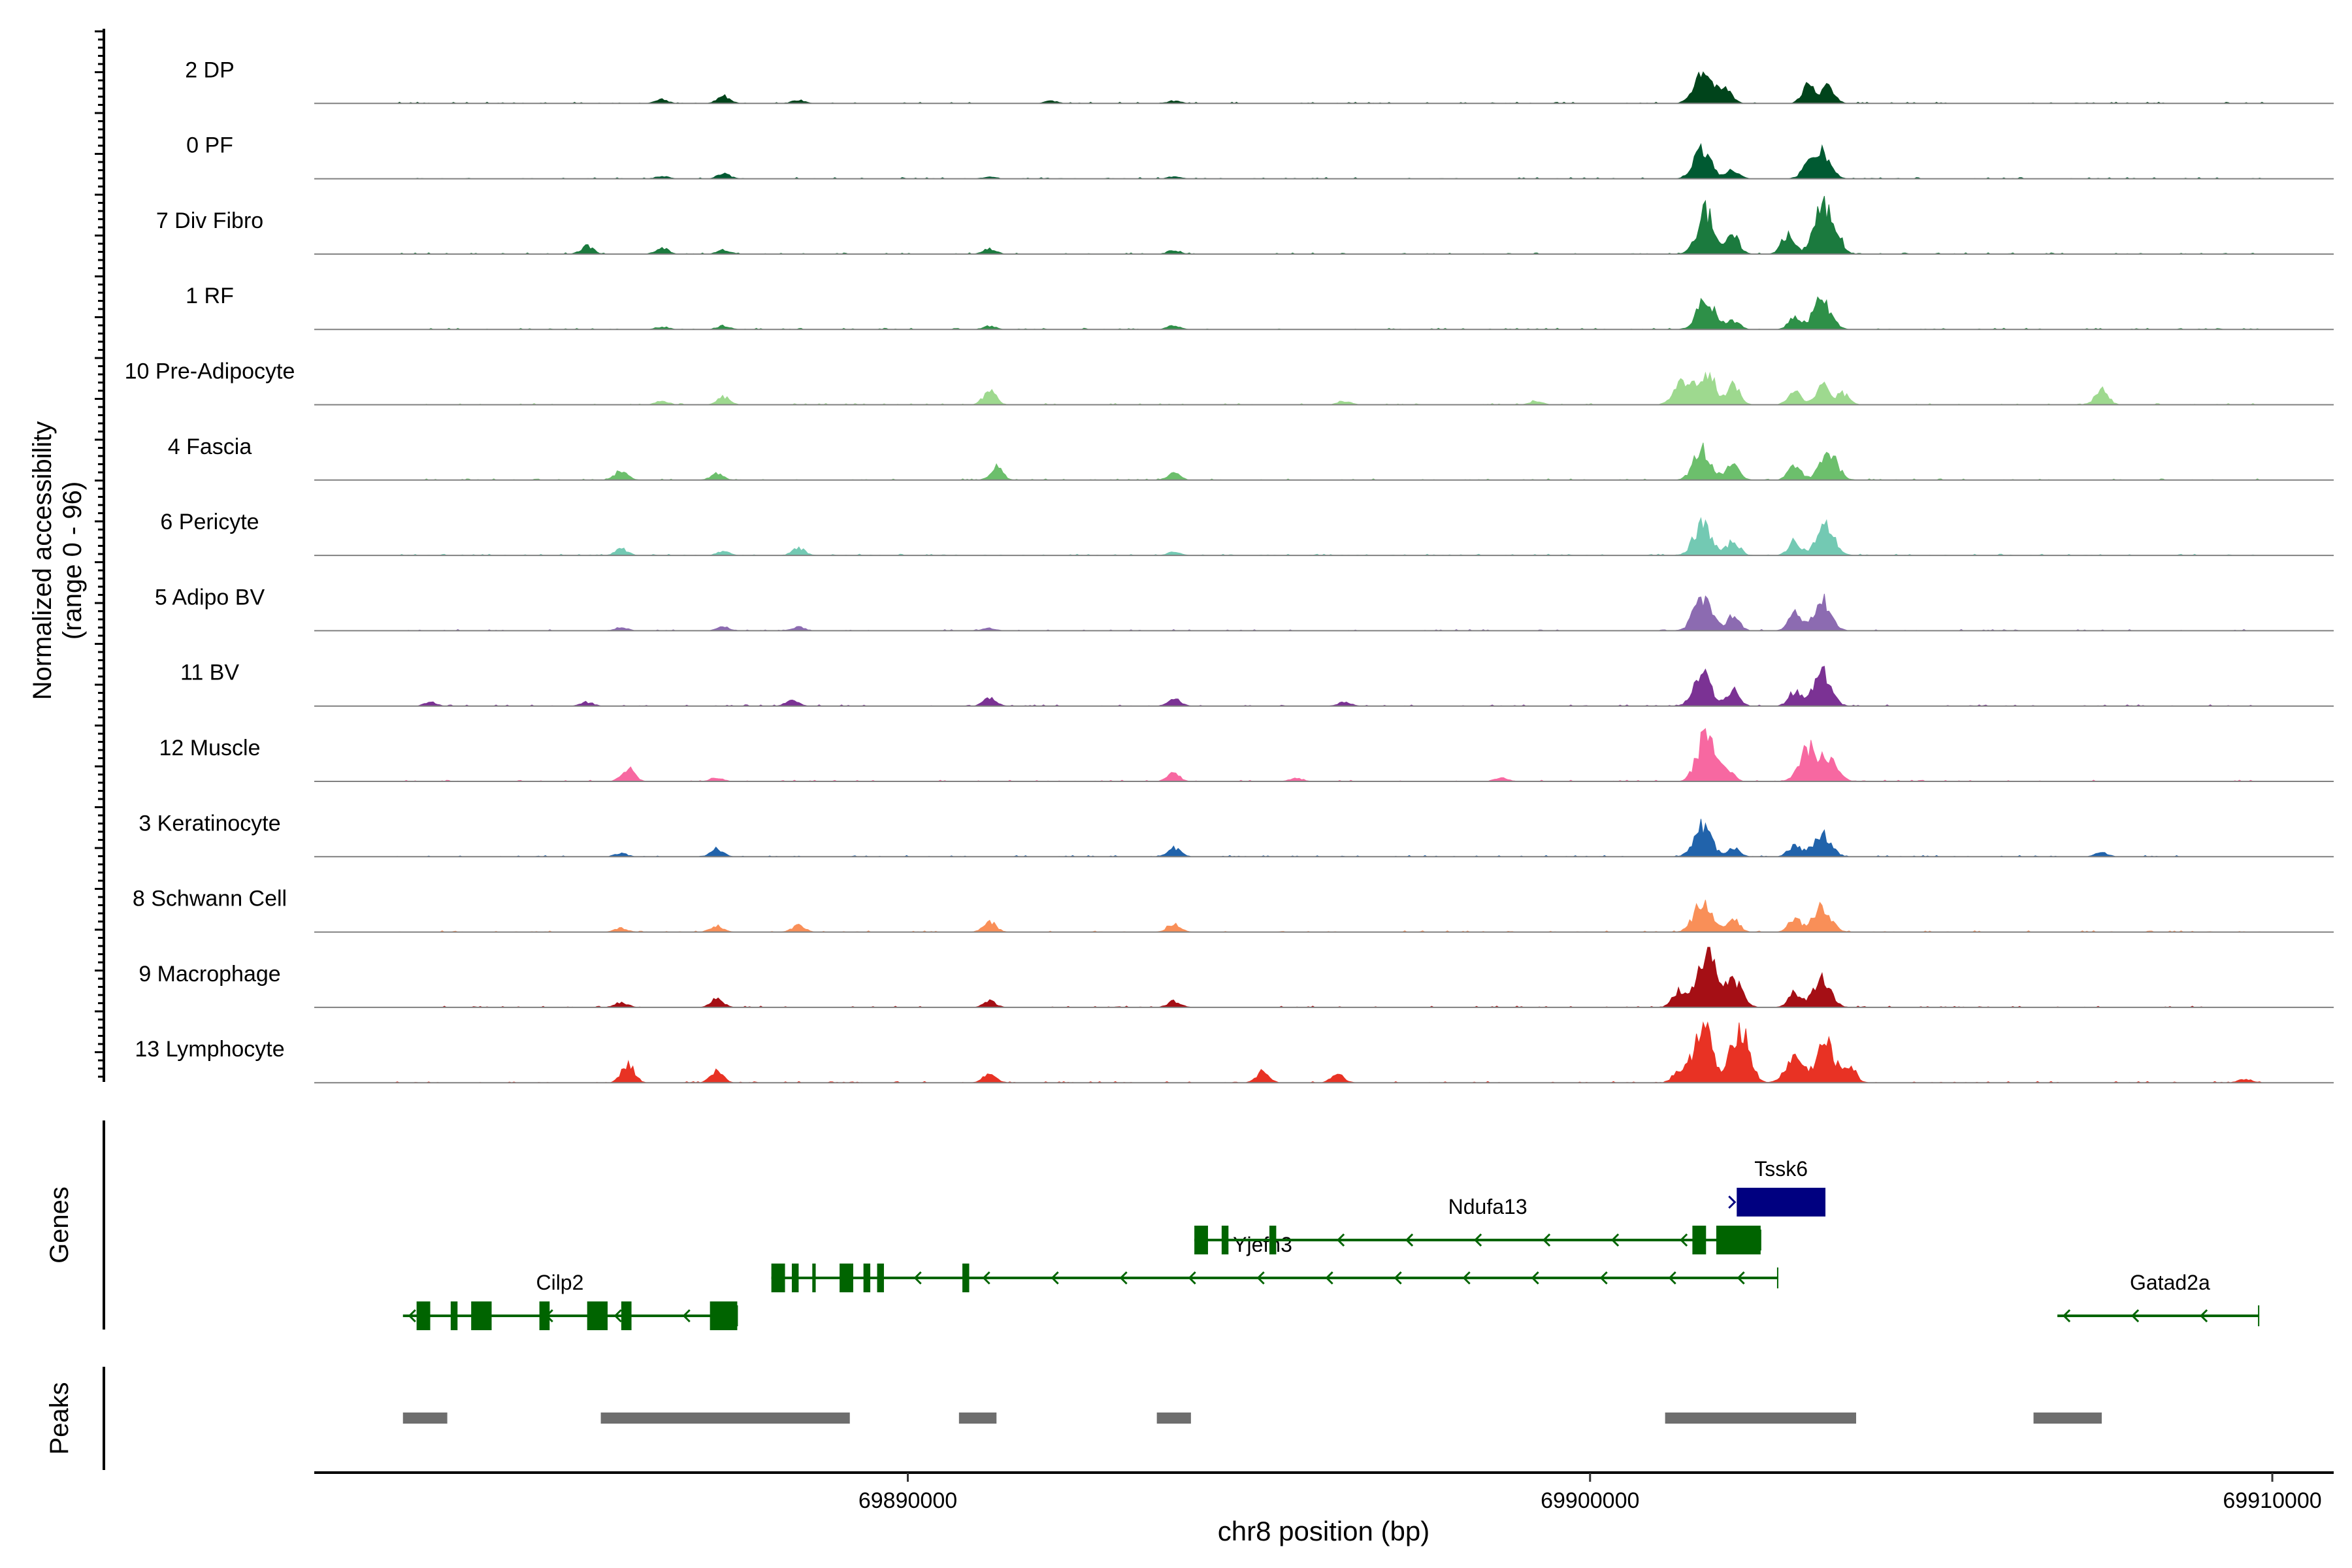 Image resolution: width=2352 pixels, height=1568 pixels. I want to click on gene-ndufa13: Ndufa13, so click(1477, 1224).